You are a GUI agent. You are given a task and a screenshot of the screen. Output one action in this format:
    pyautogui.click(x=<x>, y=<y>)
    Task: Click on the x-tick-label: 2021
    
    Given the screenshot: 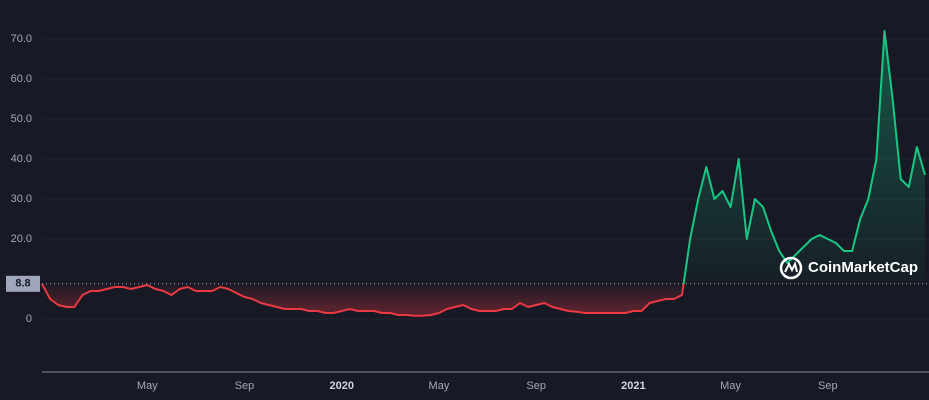 What is the action you would take?
    pyautogui.click(x=633, y=386)
    